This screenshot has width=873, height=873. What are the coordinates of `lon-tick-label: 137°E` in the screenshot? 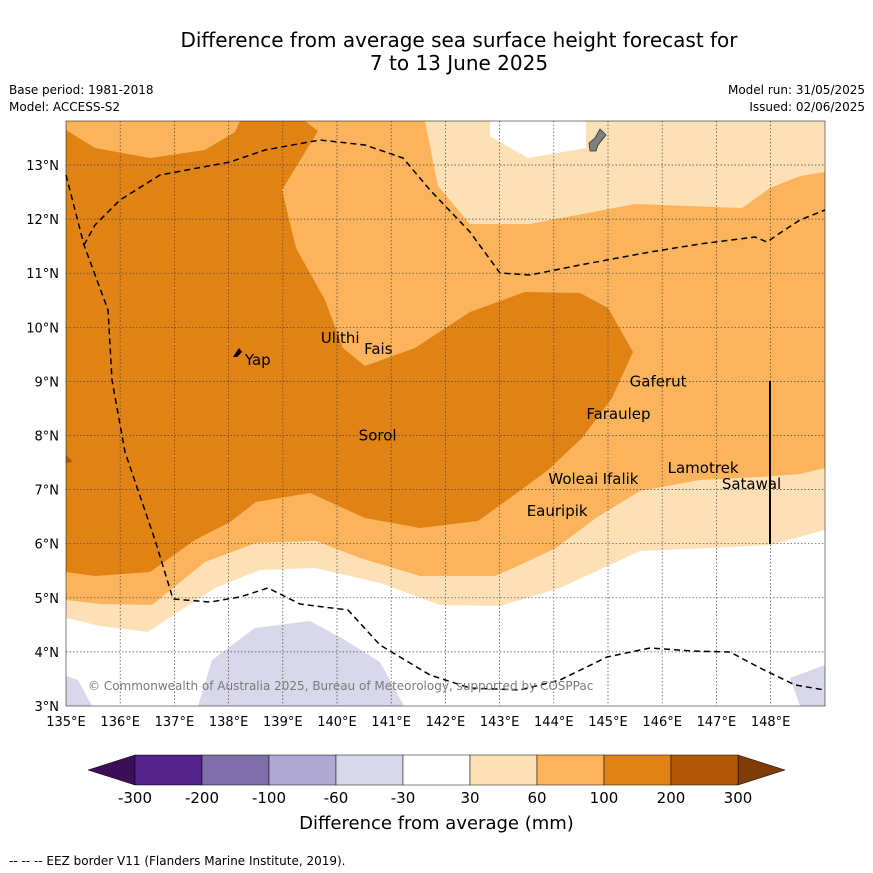 It's located at (175, 722).